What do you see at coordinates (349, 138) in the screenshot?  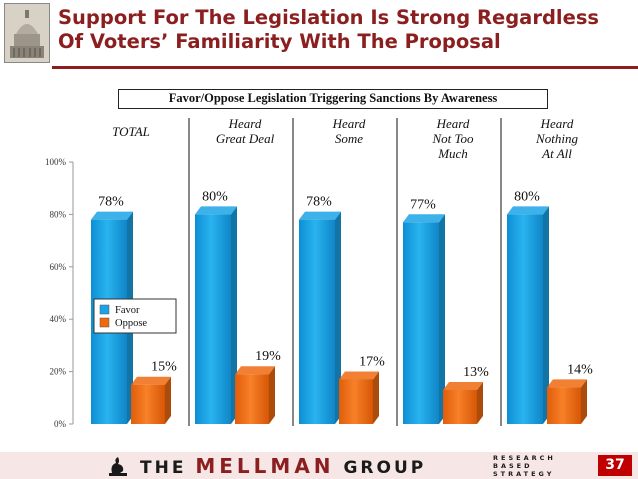 I see `category-label: Some` at bounding box center [349, 138].